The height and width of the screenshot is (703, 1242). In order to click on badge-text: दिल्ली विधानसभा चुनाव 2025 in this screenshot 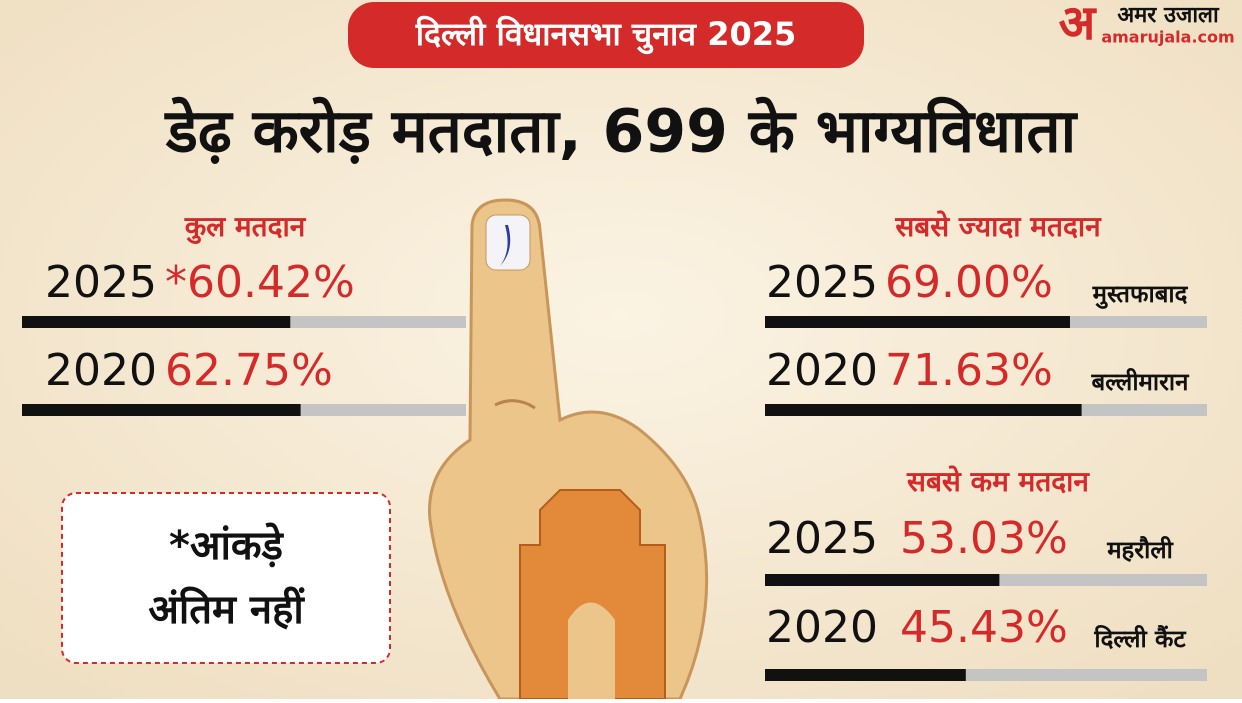, I will do `click(606, 35)`.